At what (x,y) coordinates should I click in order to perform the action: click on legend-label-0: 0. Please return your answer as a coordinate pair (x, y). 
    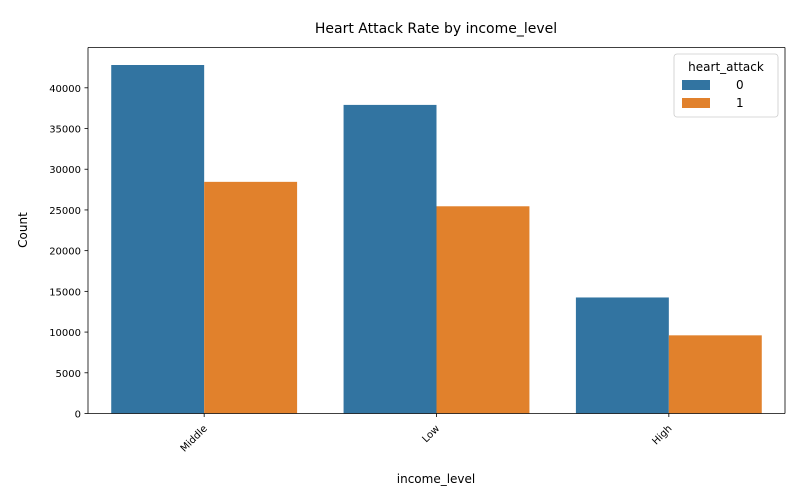
    Looking at the image, I should click on (740, 85).